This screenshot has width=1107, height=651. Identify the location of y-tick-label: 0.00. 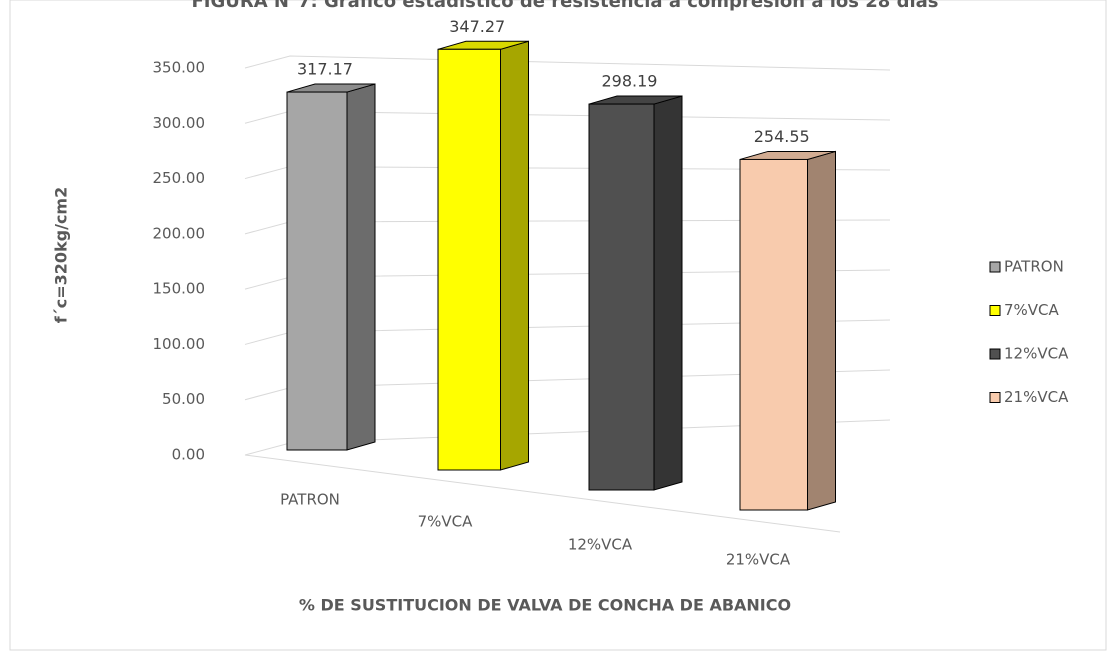
(188, 455).